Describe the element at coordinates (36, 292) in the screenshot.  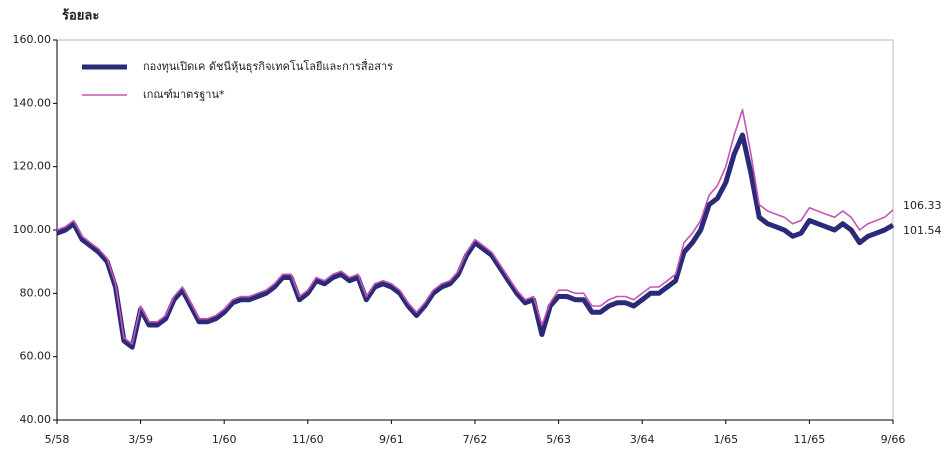
I see `y-tick-label: 80.00` at that location.